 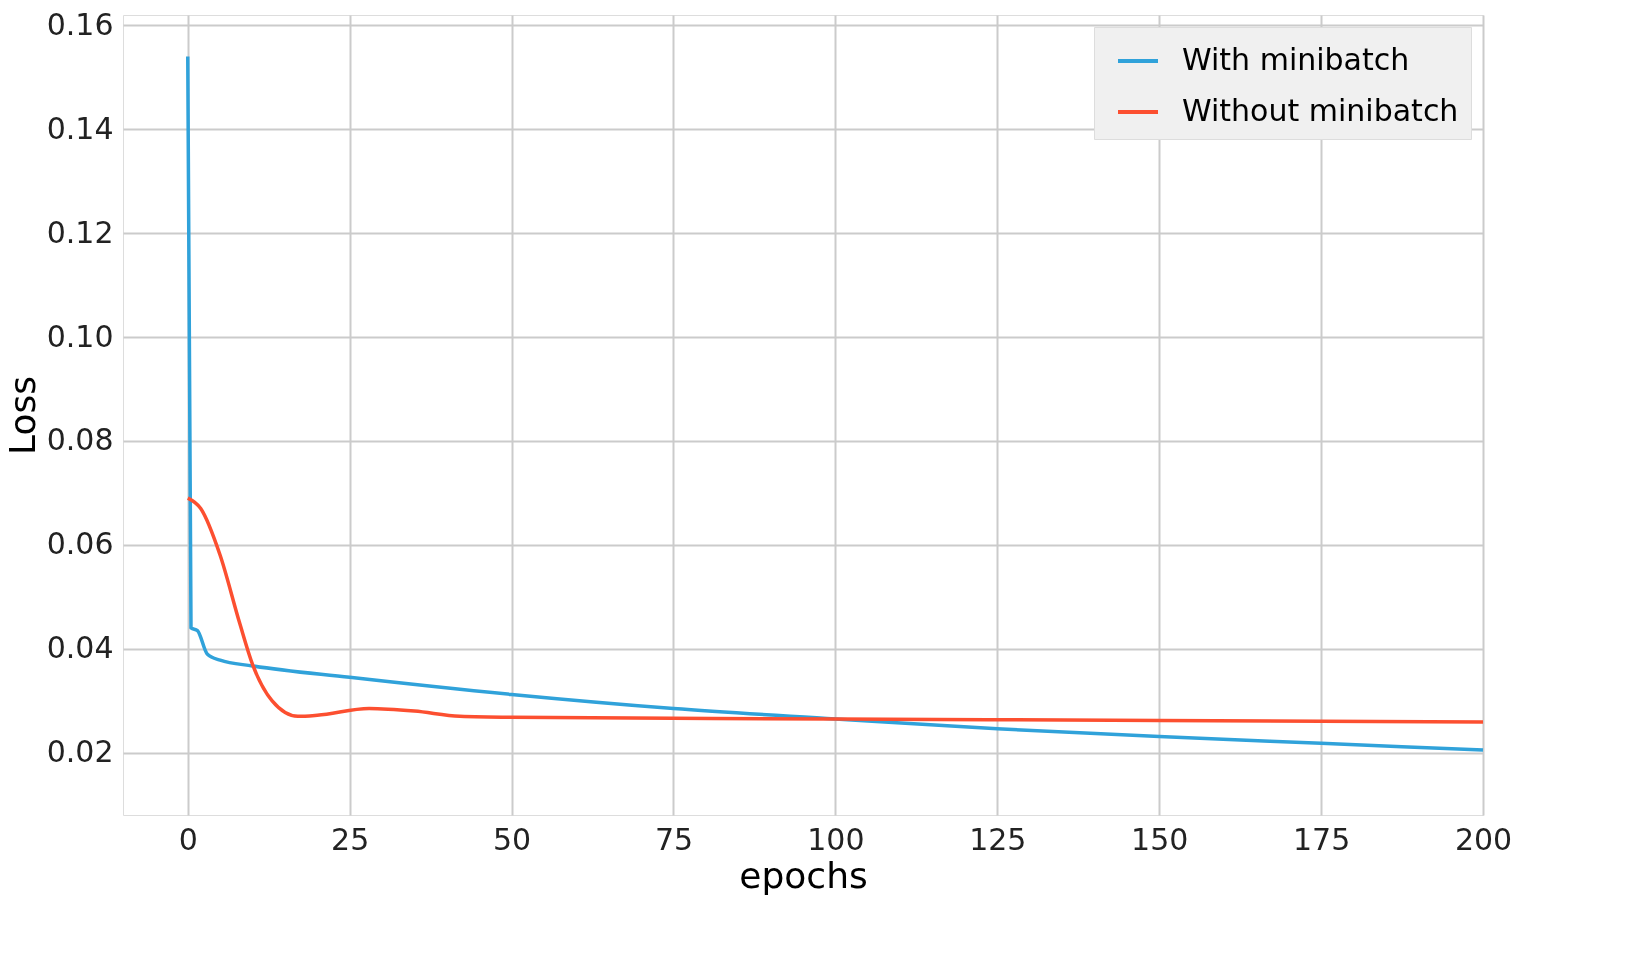 What do you see at coordinates (998, 839) in the screenshot?
I see `x-tick-label: 125` at bounding box center [998, 839].